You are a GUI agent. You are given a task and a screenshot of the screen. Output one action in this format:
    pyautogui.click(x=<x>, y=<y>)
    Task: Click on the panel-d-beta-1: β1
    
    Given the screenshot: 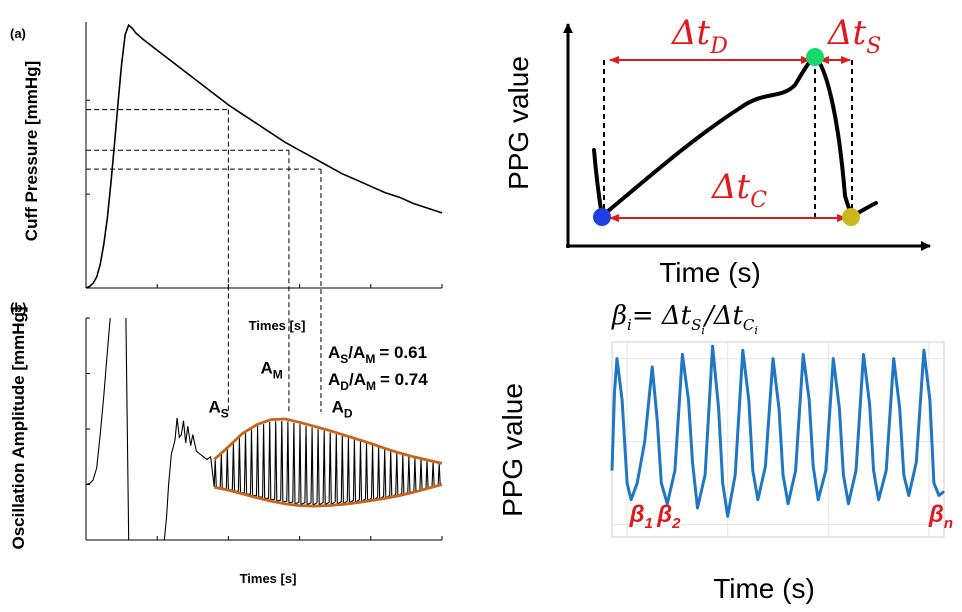 What is the action you would take?
    pyautogui.click(x=641, y=516)
    